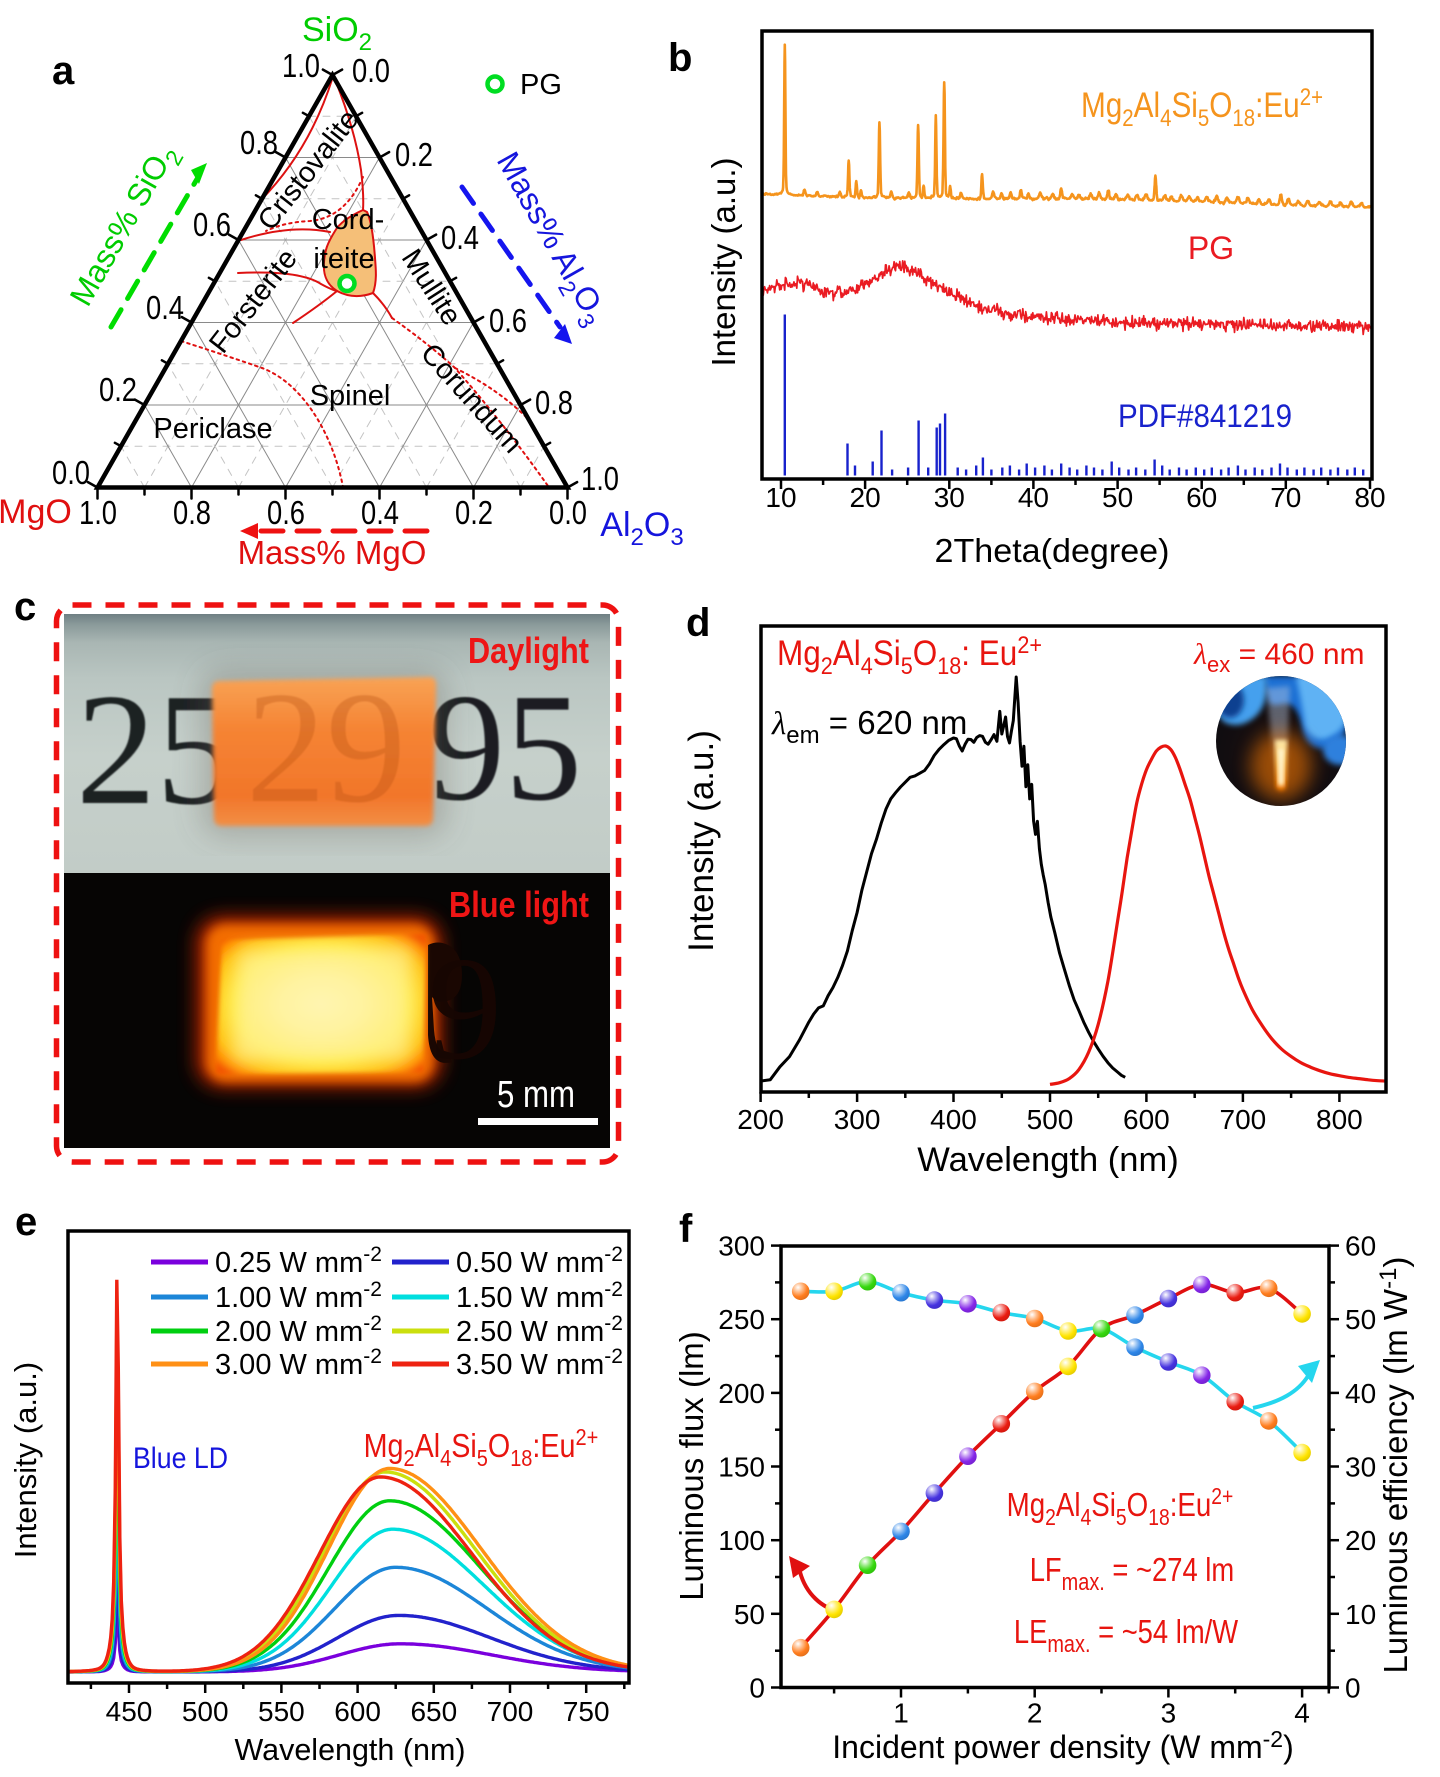 This screenshot has height=1777, width=1440. I want to click on svg-text: c, so click(25, 607).